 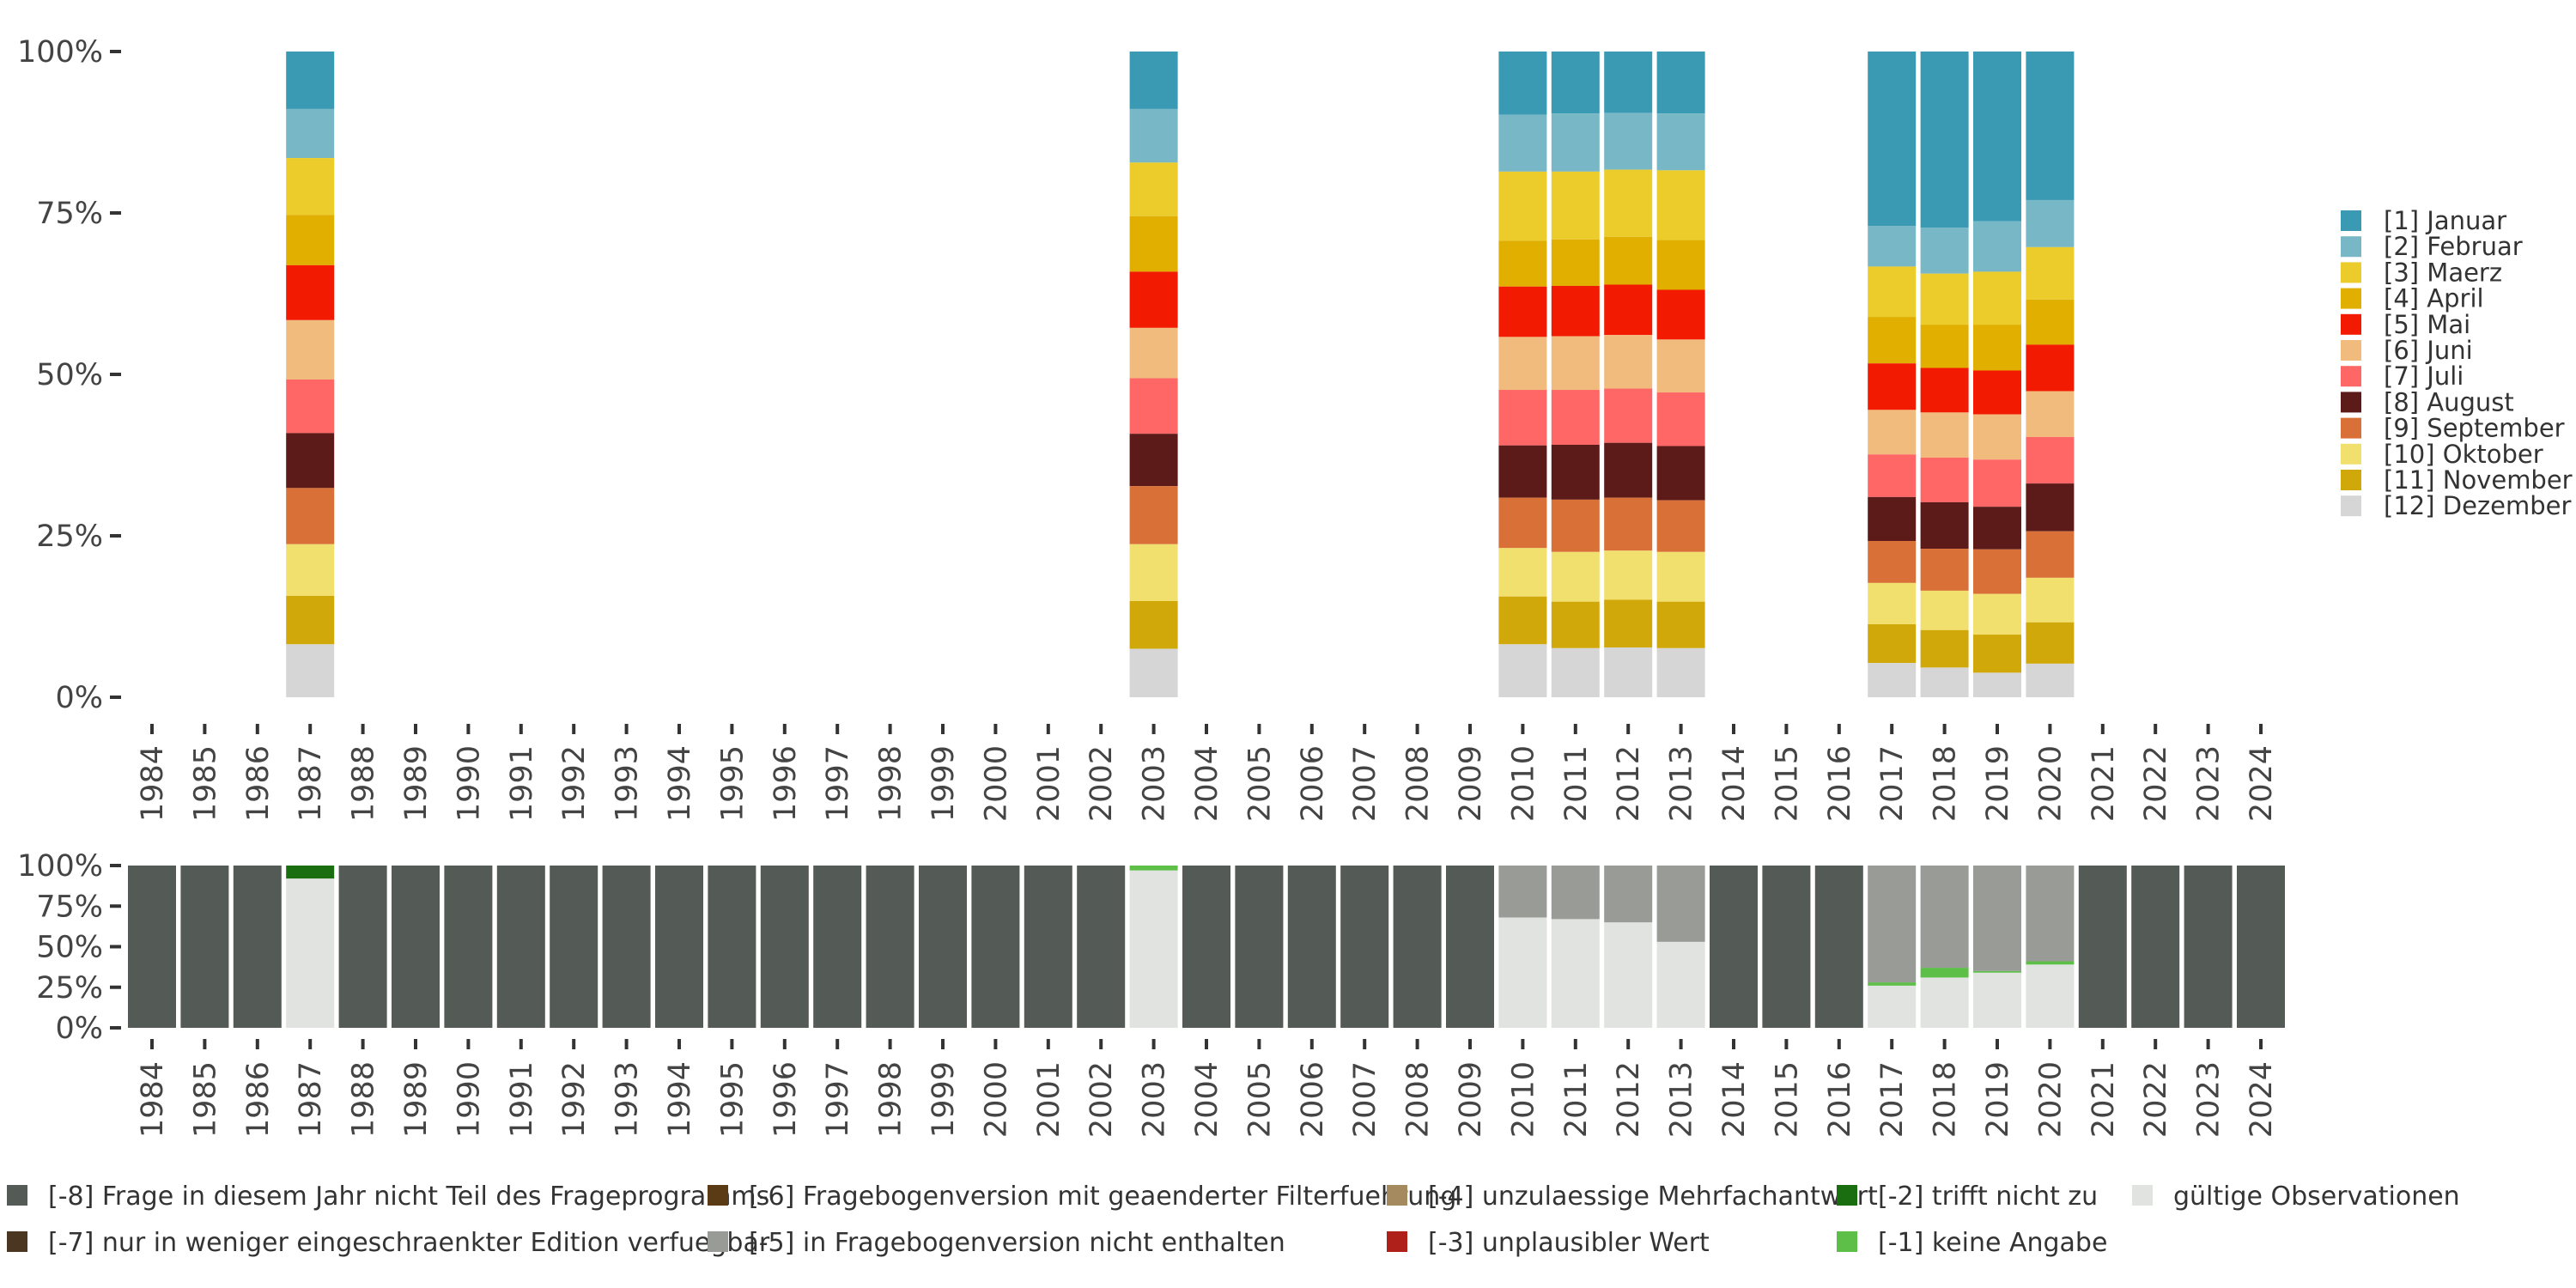 What do you see at coordinates (2209, 1100) in the screenshot?
I see `bottom-x-tick-label-2023: 2023` at bounding box center [2209, 1100].